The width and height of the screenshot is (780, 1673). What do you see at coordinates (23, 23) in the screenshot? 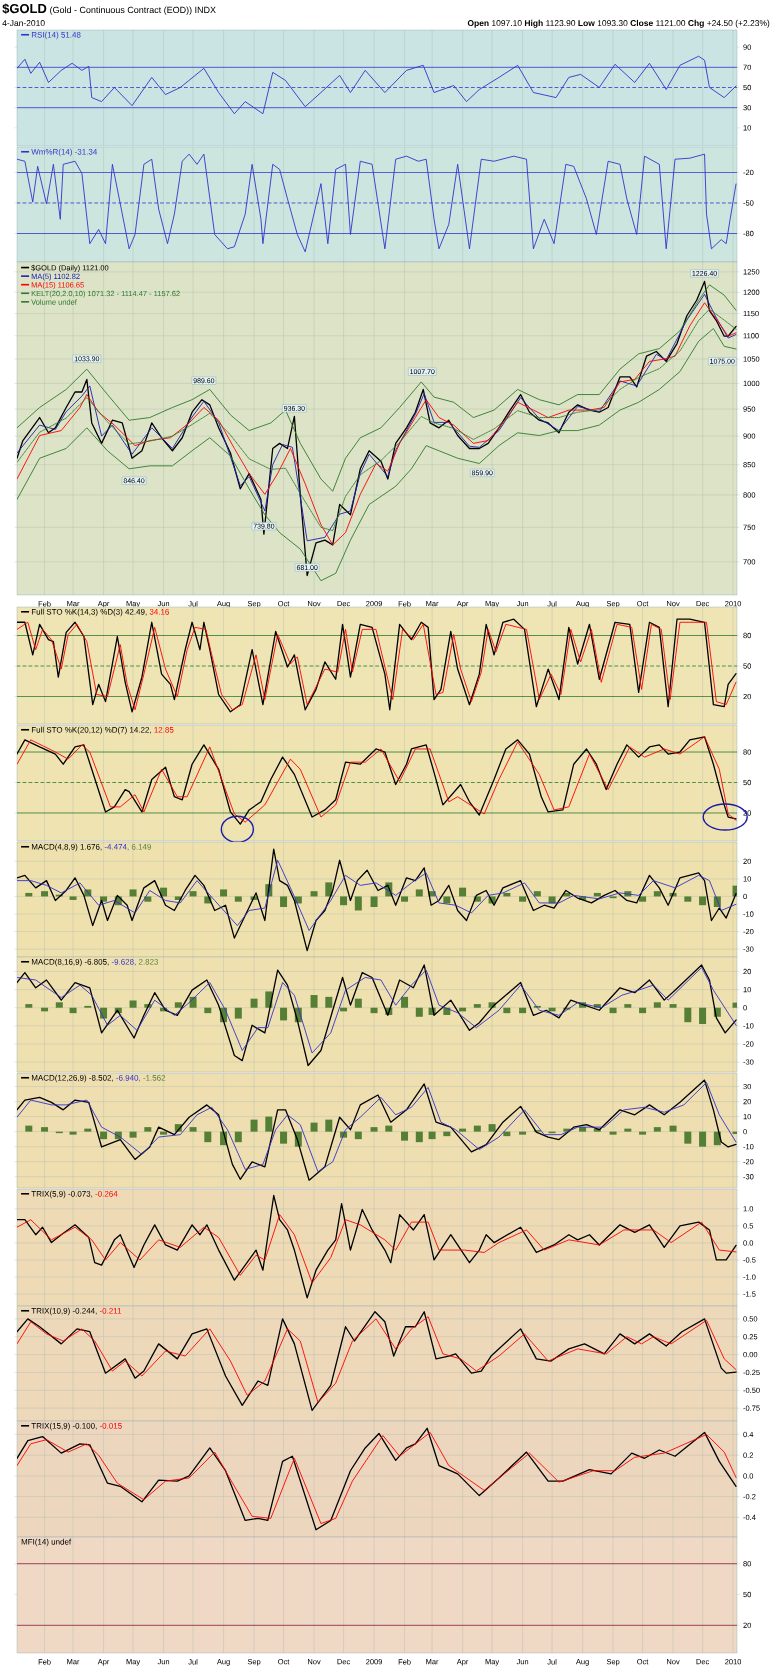
I see `text: 4-Jan-2010` at bounding box center [23, 23].